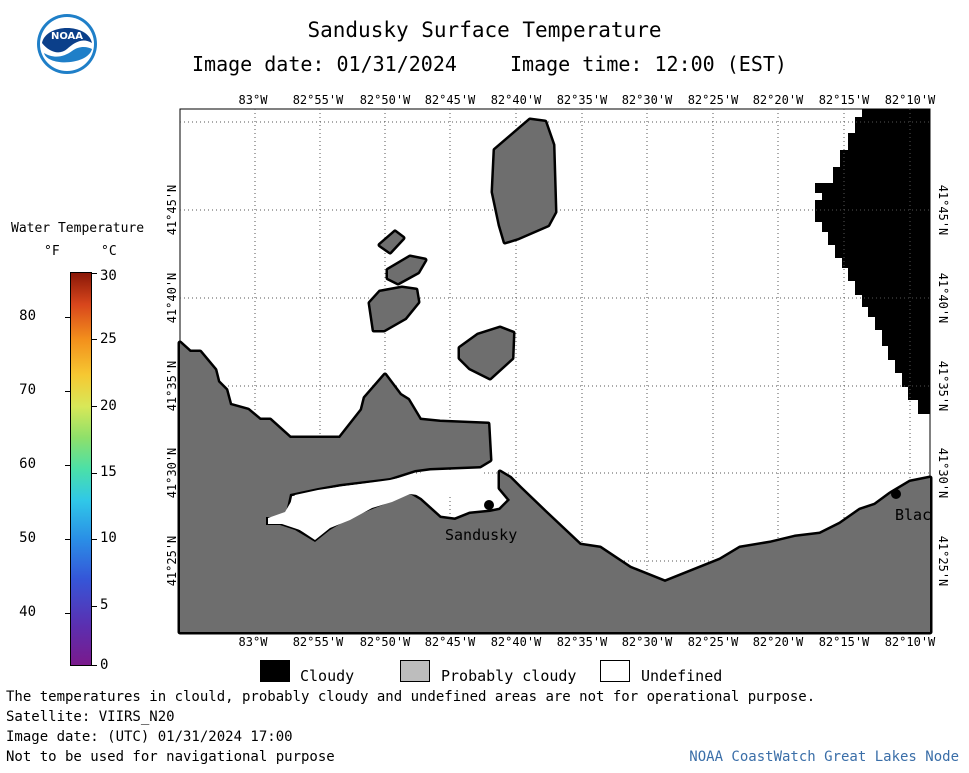  What do you see at coordinates (108, 406) in the screenshot?
I see `c-tick-label: 20` at bounding box center [108, 406].